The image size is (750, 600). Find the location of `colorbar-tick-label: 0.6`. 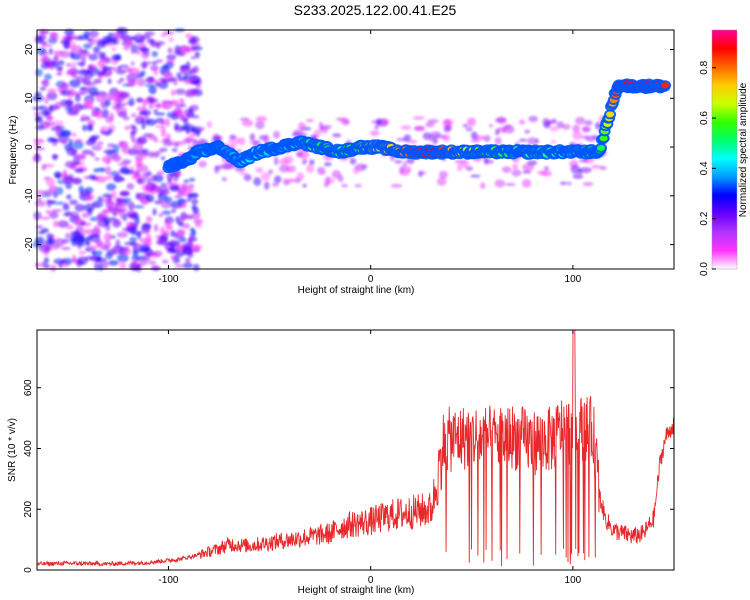

colorbar-tick-label: 0.6 is located at coordinates (704, 118).